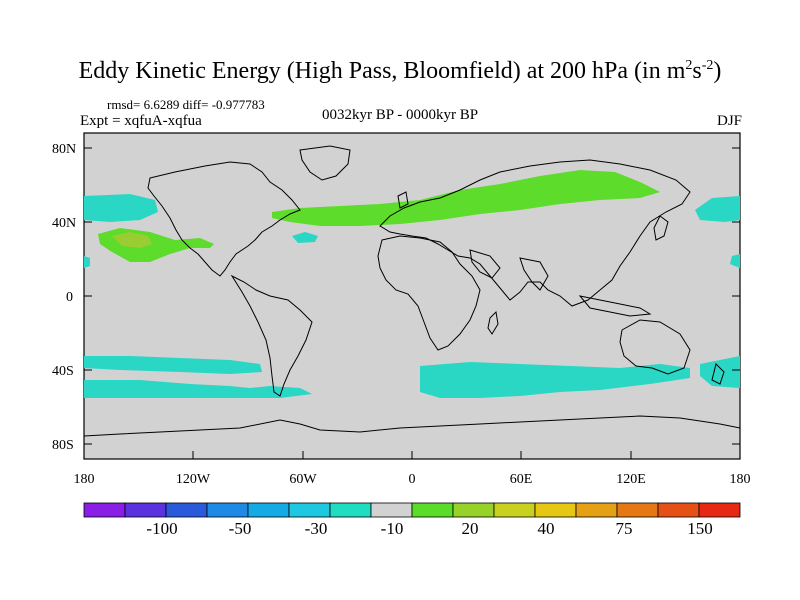 The width and height of the screenshot is (800, 600). I want to click on colorbar-label: -30, so click(316, 528).